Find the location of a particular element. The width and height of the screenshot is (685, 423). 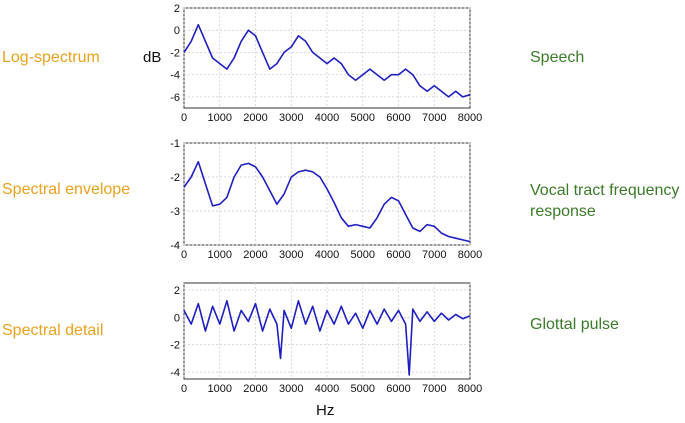

label-spectral-detail: Spectral detail is located at coordinates (53, 330).